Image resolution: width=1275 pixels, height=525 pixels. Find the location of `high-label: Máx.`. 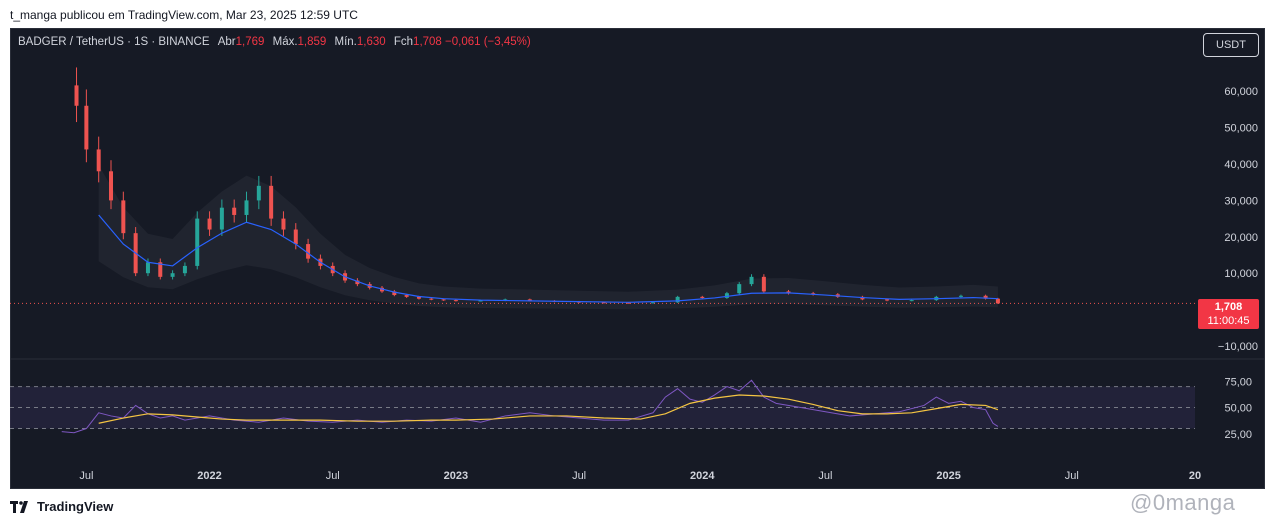

high-label: Máx. is located at coordinates (285, 42).